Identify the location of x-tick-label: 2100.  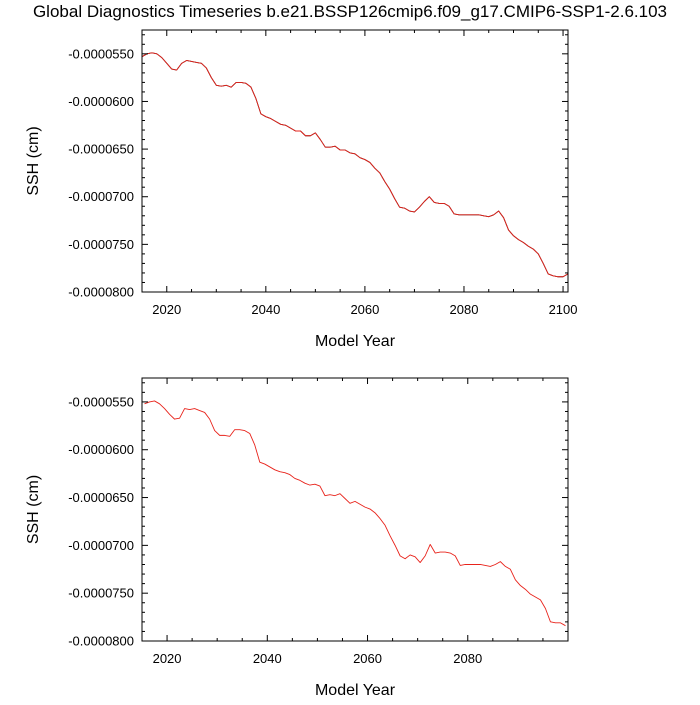
(563, 309).